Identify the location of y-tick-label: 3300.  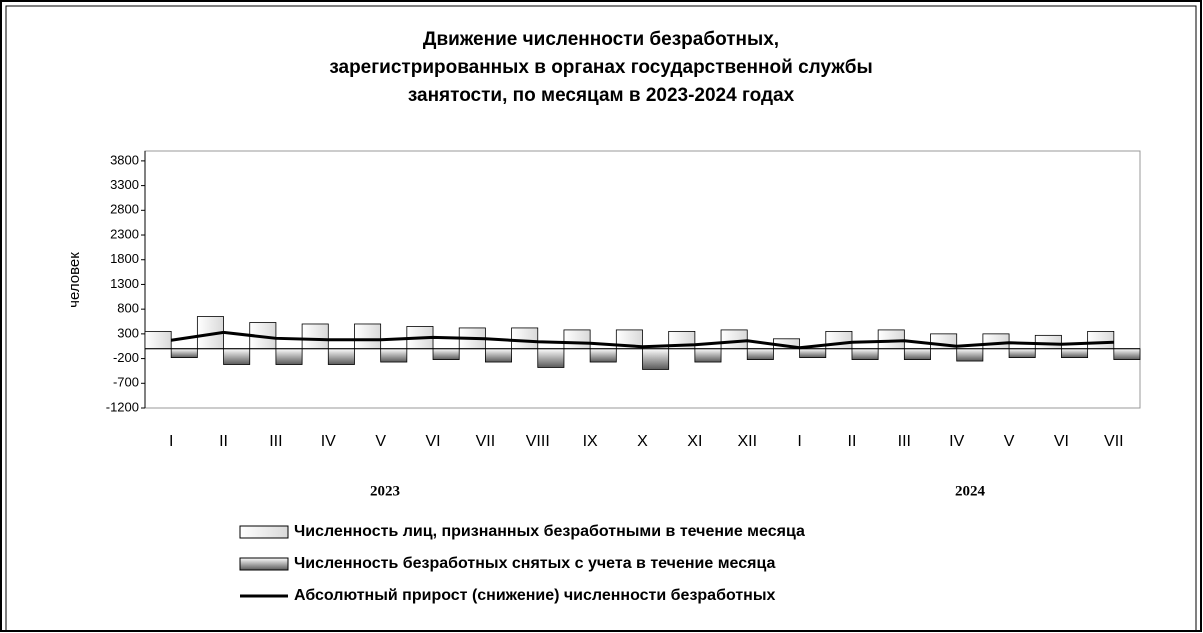
(124, 184).